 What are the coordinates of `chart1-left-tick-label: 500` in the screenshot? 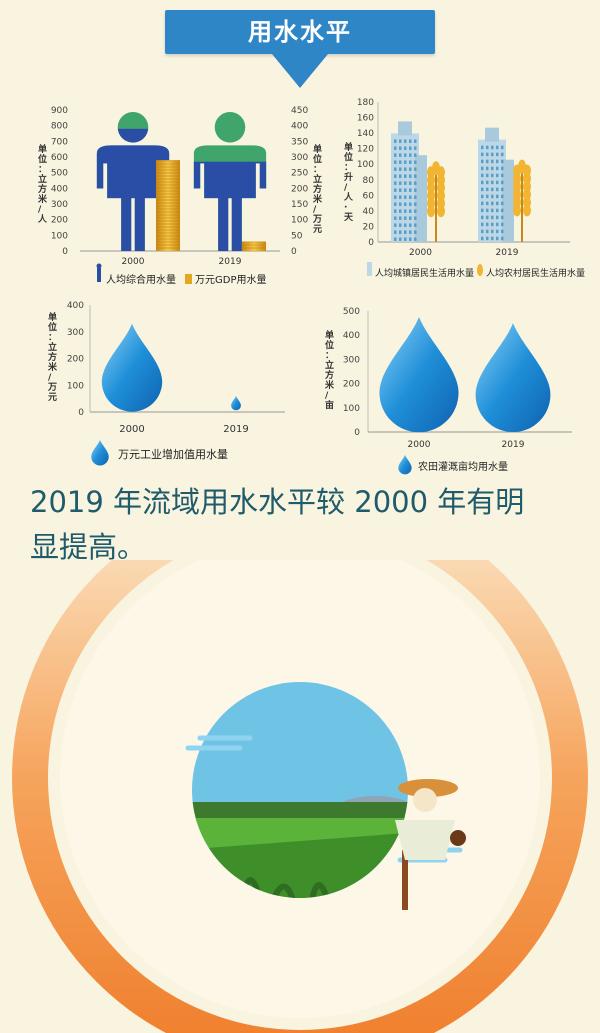 It's located at (59, 174).